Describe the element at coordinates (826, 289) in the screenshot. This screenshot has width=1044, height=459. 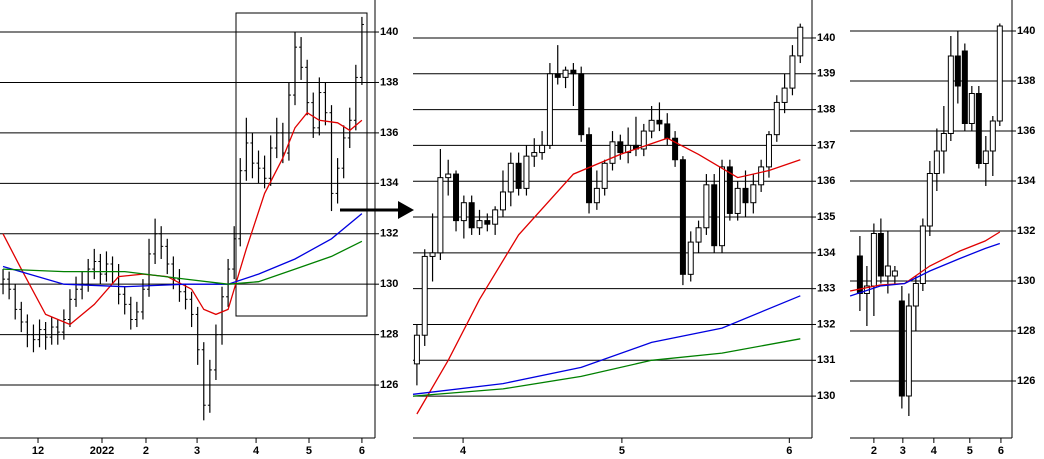
I see `y-tick-label: 133` at that location.